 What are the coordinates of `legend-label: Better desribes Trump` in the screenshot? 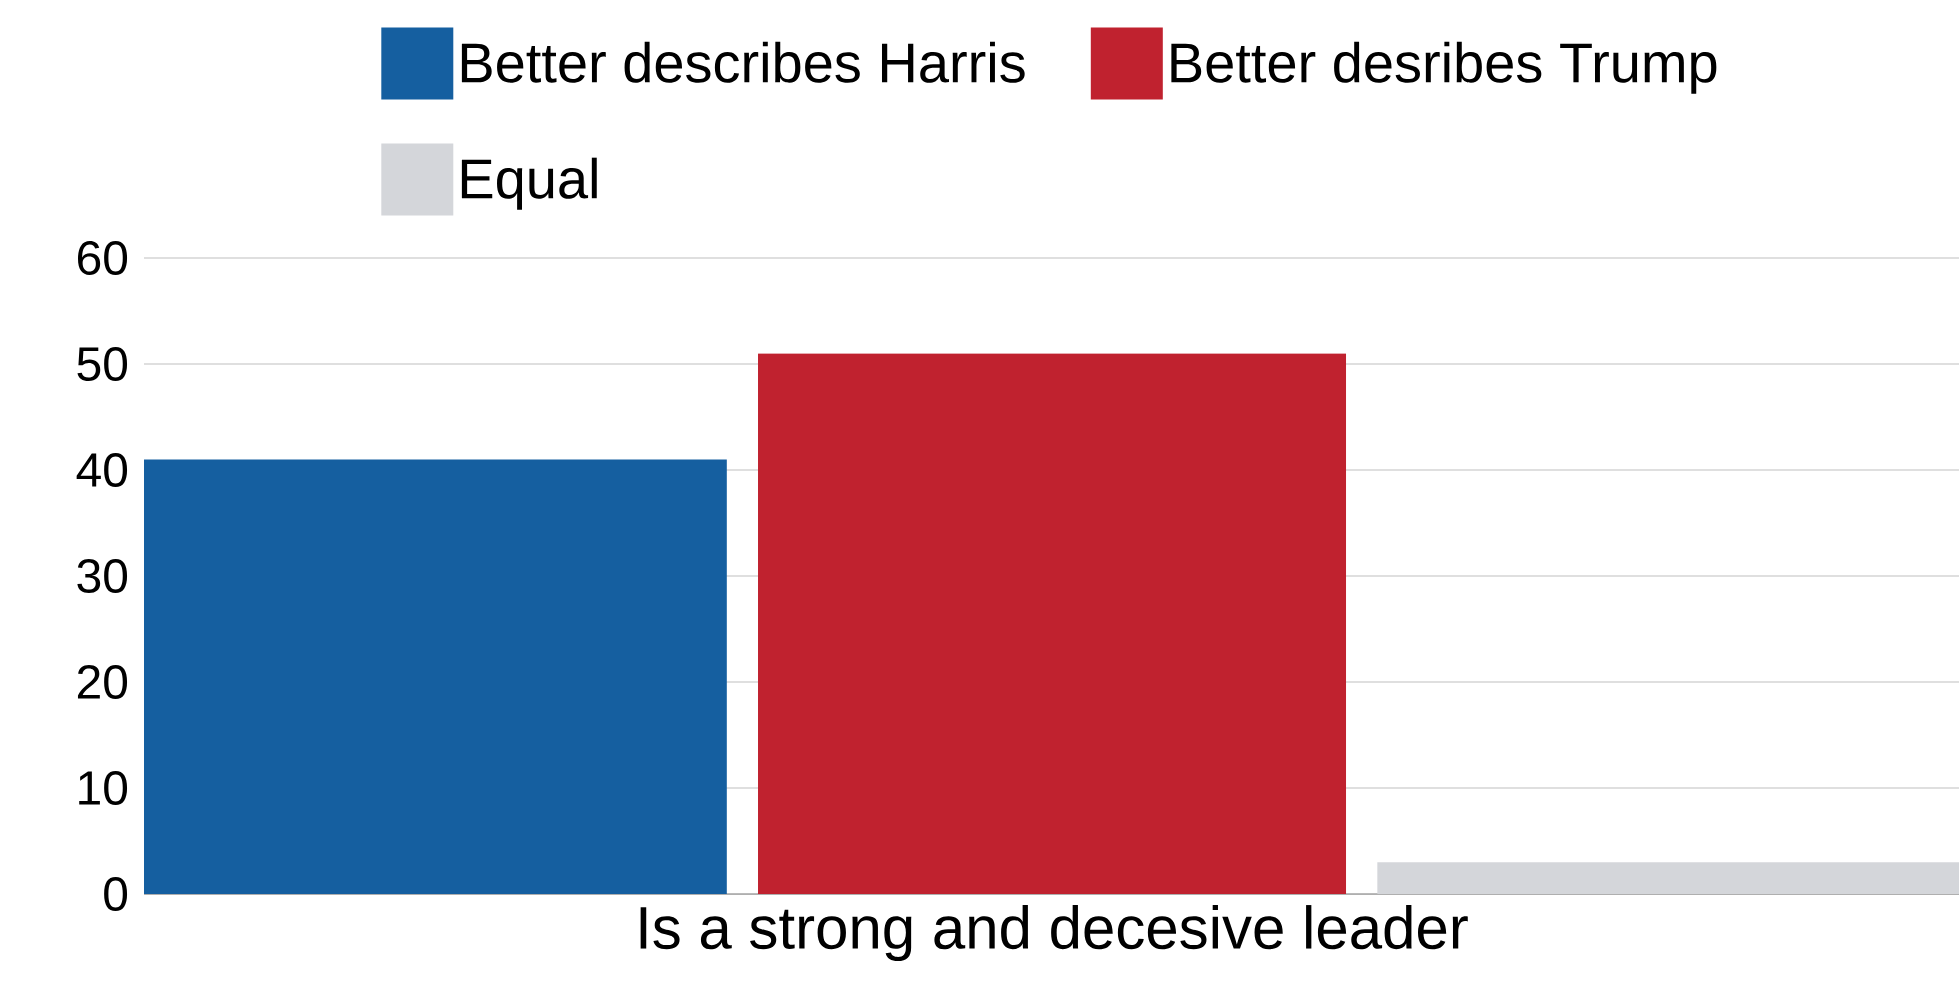 It's located at (1444, 67).